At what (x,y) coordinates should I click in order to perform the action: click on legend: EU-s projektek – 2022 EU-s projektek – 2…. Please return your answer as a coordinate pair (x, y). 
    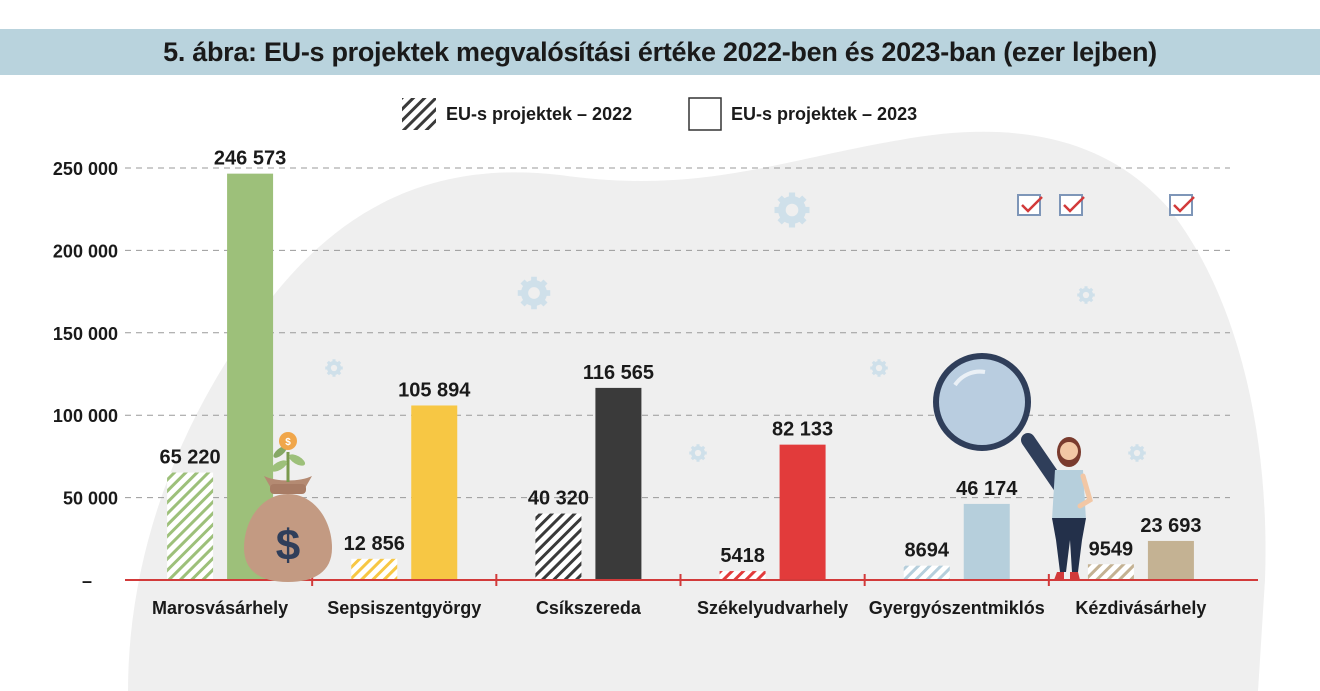
    Looking at the image, I should click on (659, 114).